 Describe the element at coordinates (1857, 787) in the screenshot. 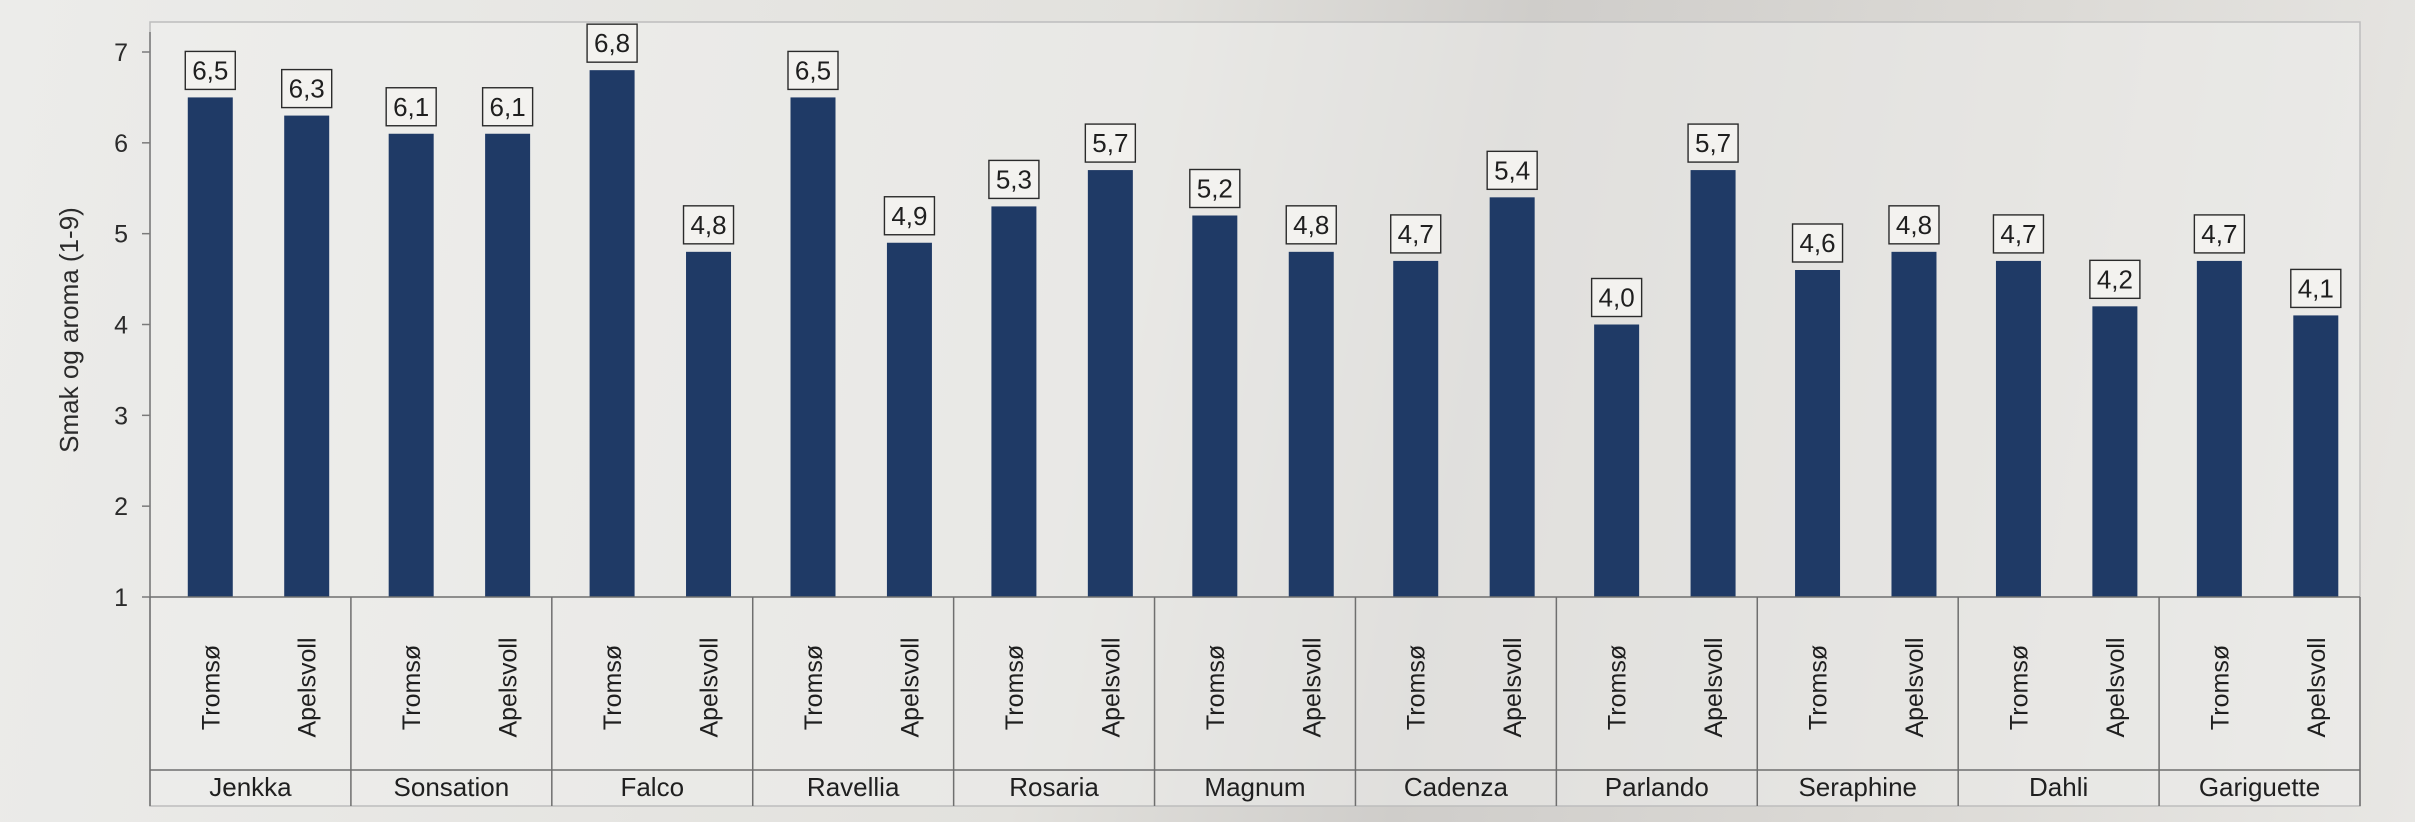

I see `group-label: Seraphine` at that location.